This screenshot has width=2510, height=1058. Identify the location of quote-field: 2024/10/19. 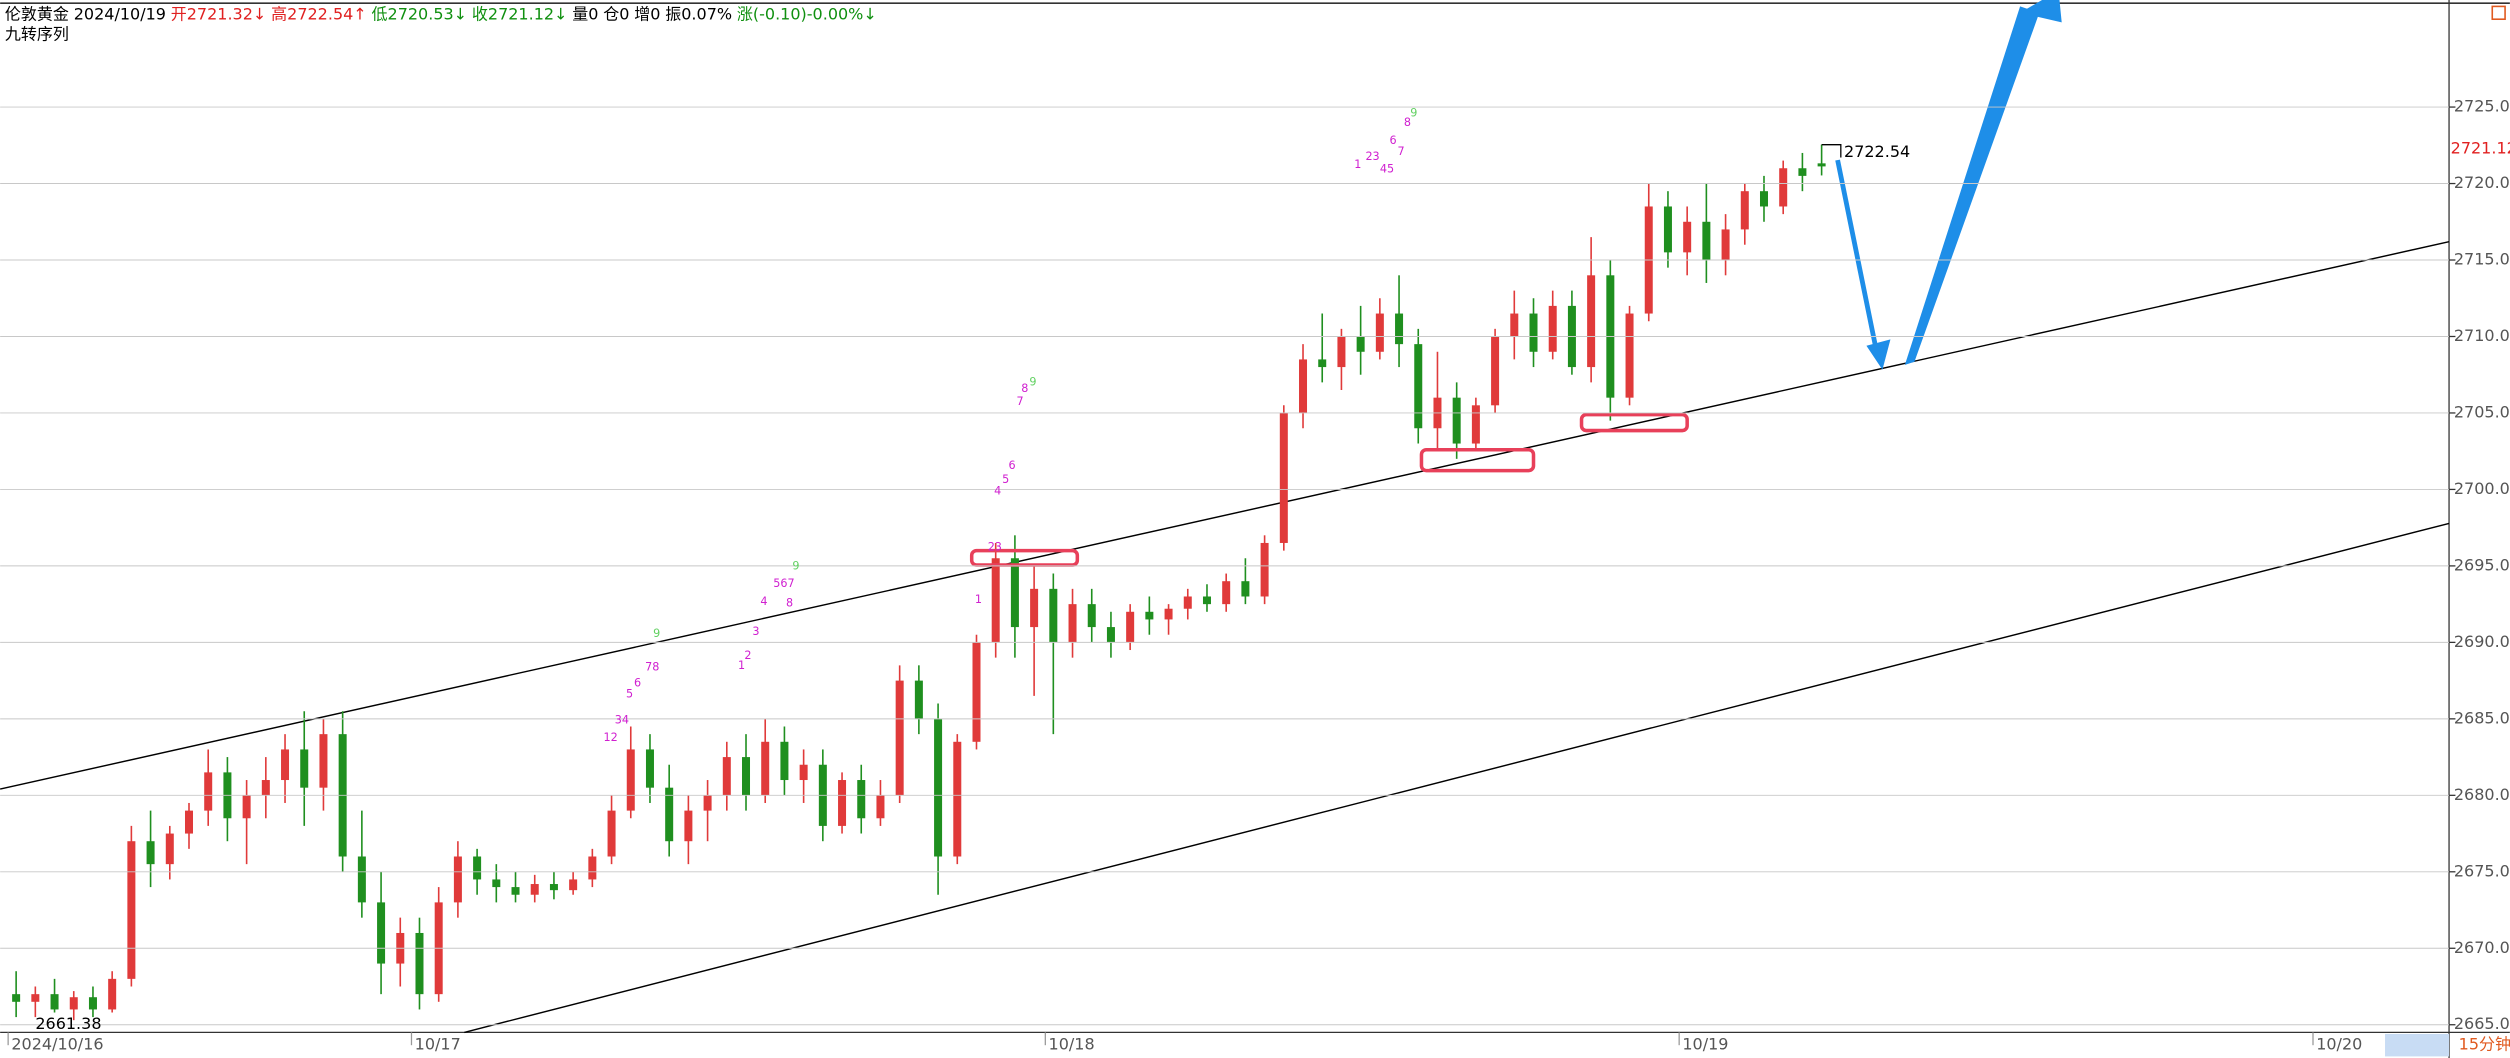
(120, 13).